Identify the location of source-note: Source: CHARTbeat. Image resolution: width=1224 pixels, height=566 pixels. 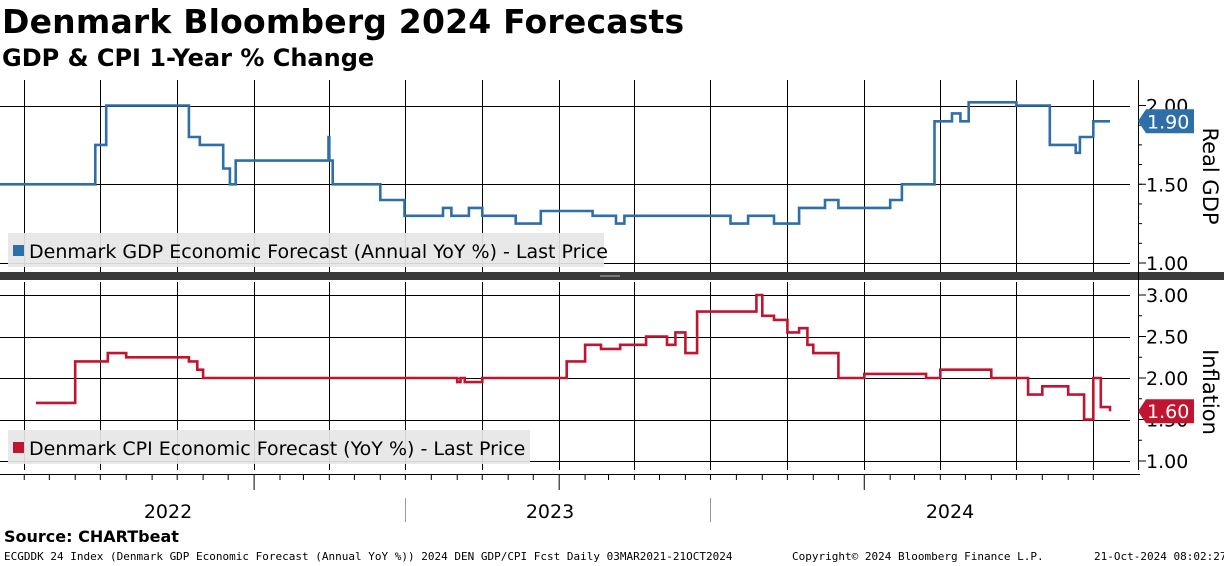
(91, 536).